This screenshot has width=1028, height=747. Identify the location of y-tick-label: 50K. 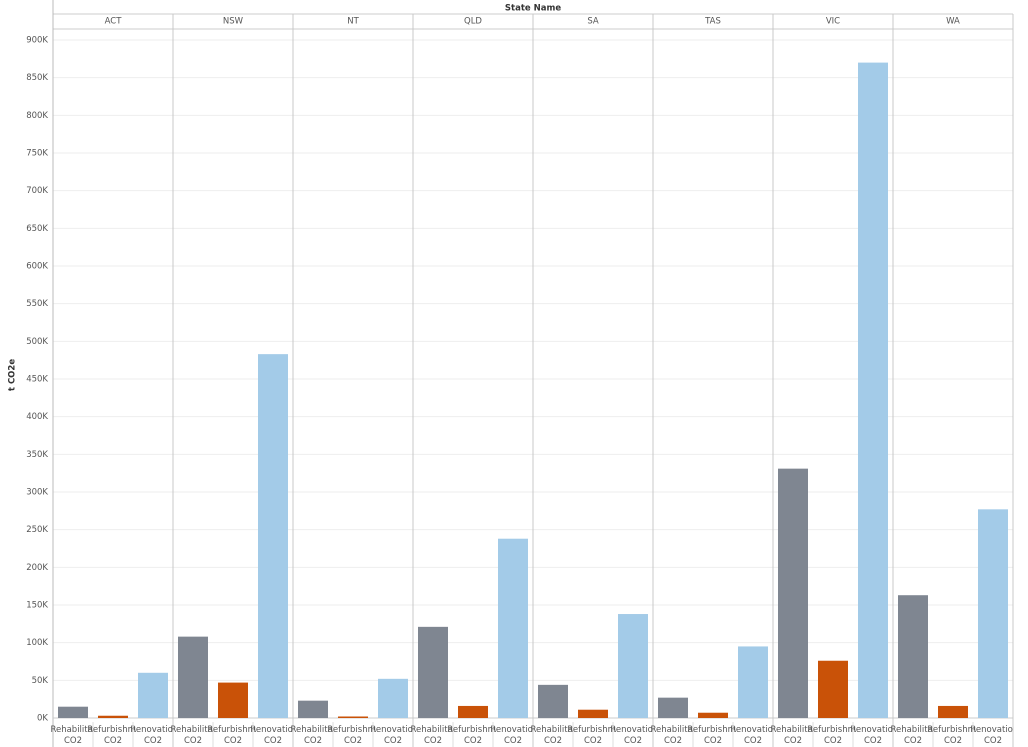
(40, 681).